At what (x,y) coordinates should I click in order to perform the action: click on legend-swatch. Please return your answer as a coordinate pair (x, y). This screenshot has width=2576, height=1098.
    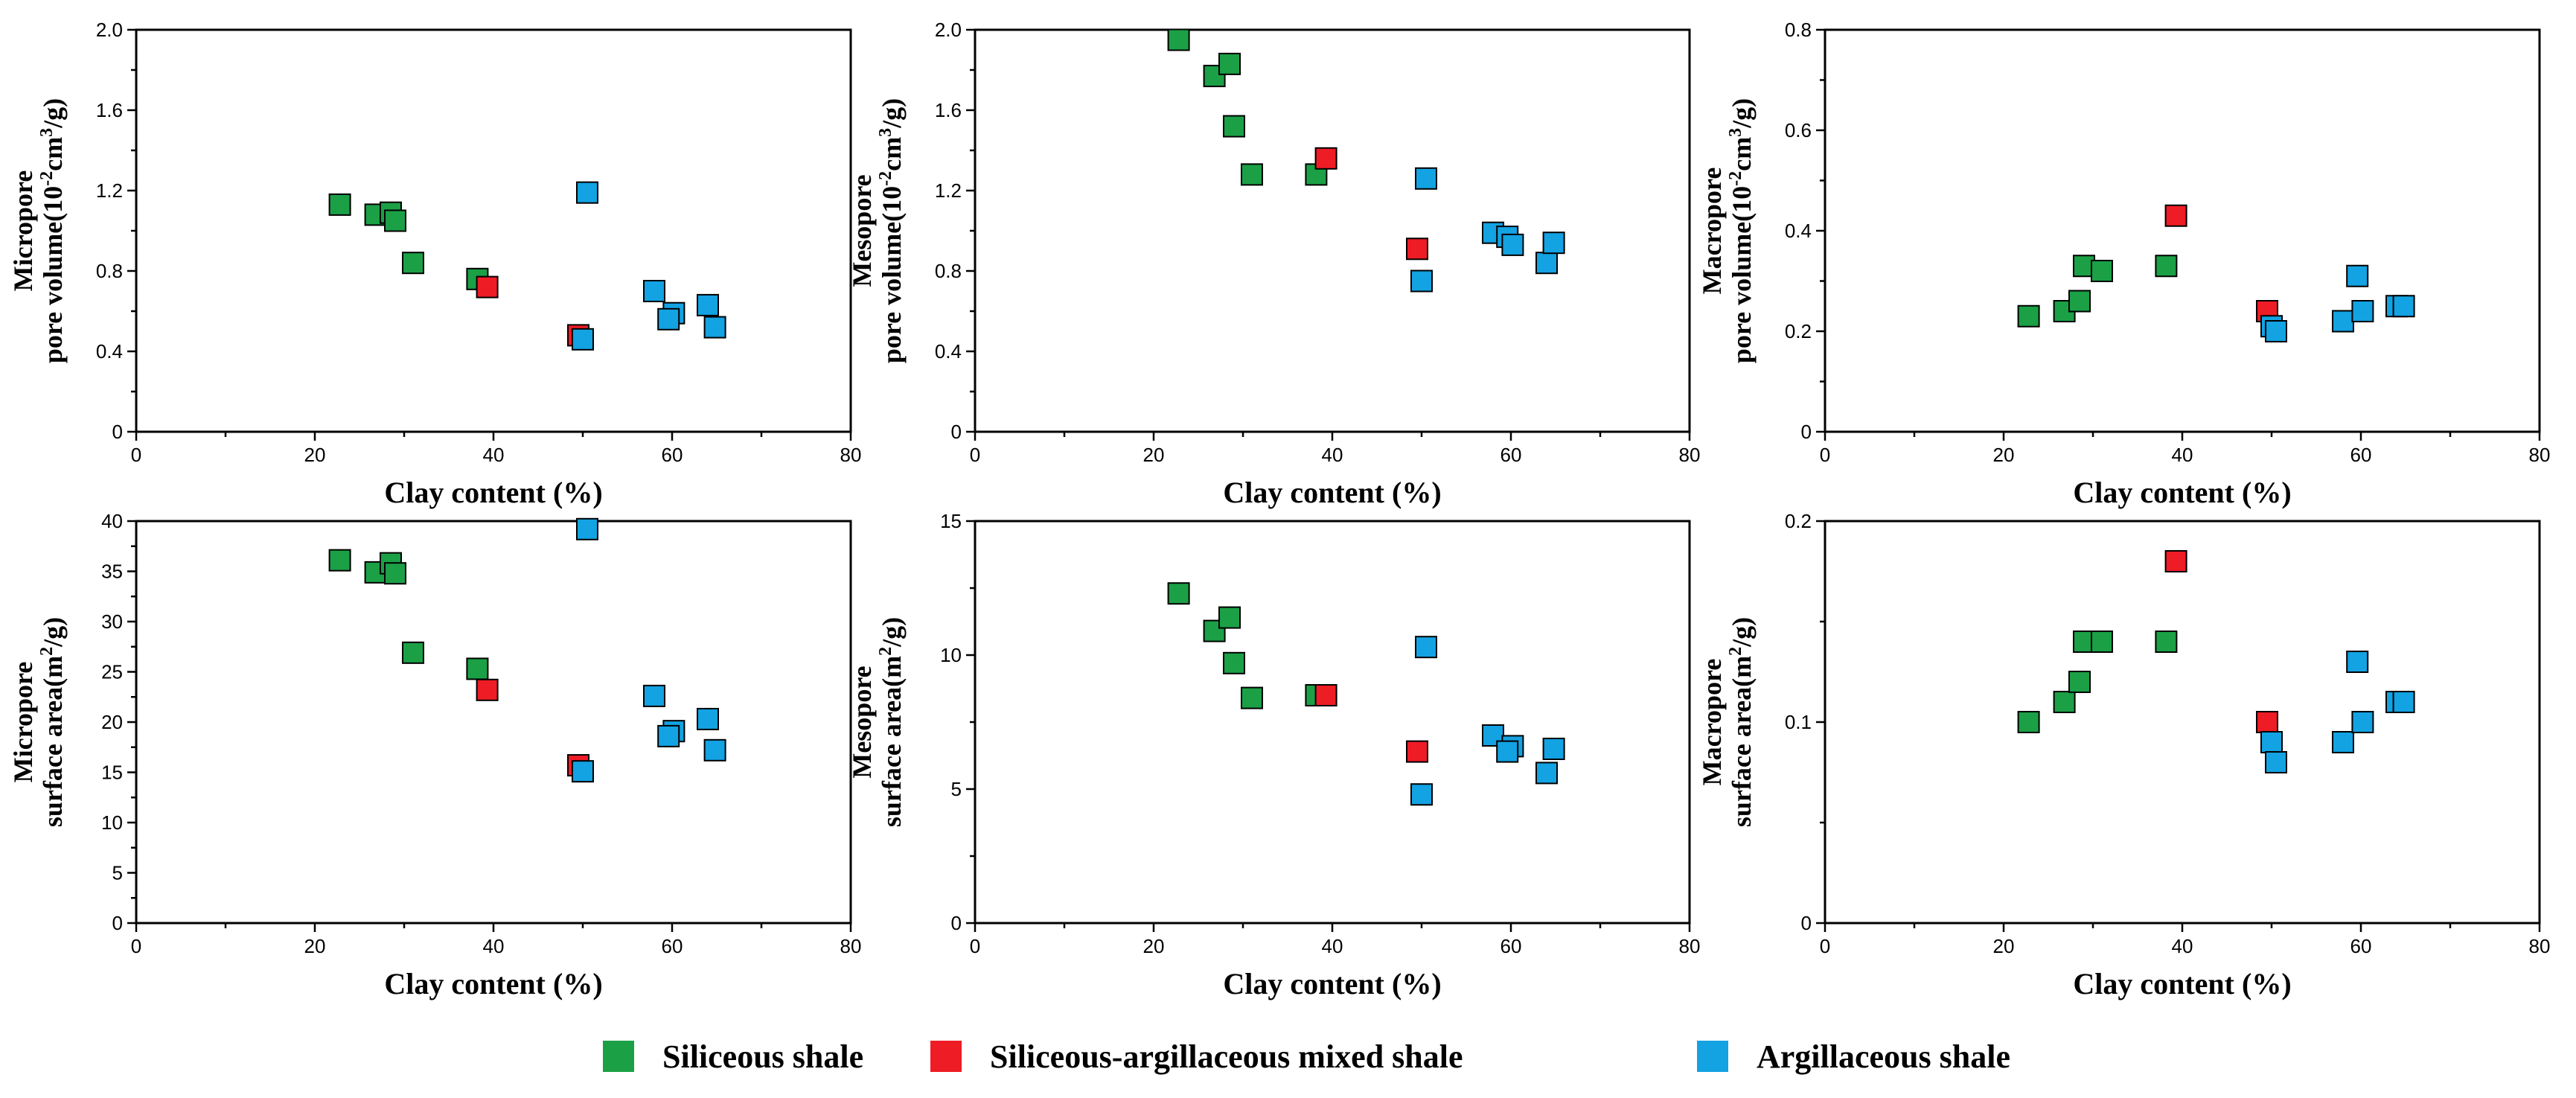
    Looking at the image, I should click on (946, 1056).